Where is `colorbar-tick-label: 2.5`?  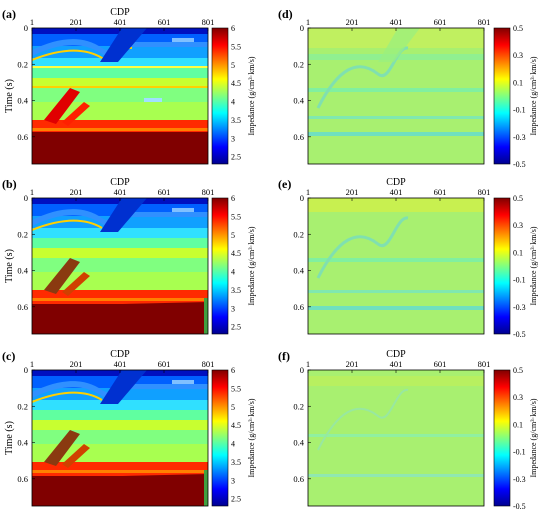 colorbar-tick-label: 2.5 is located at coordinates (236, 327).